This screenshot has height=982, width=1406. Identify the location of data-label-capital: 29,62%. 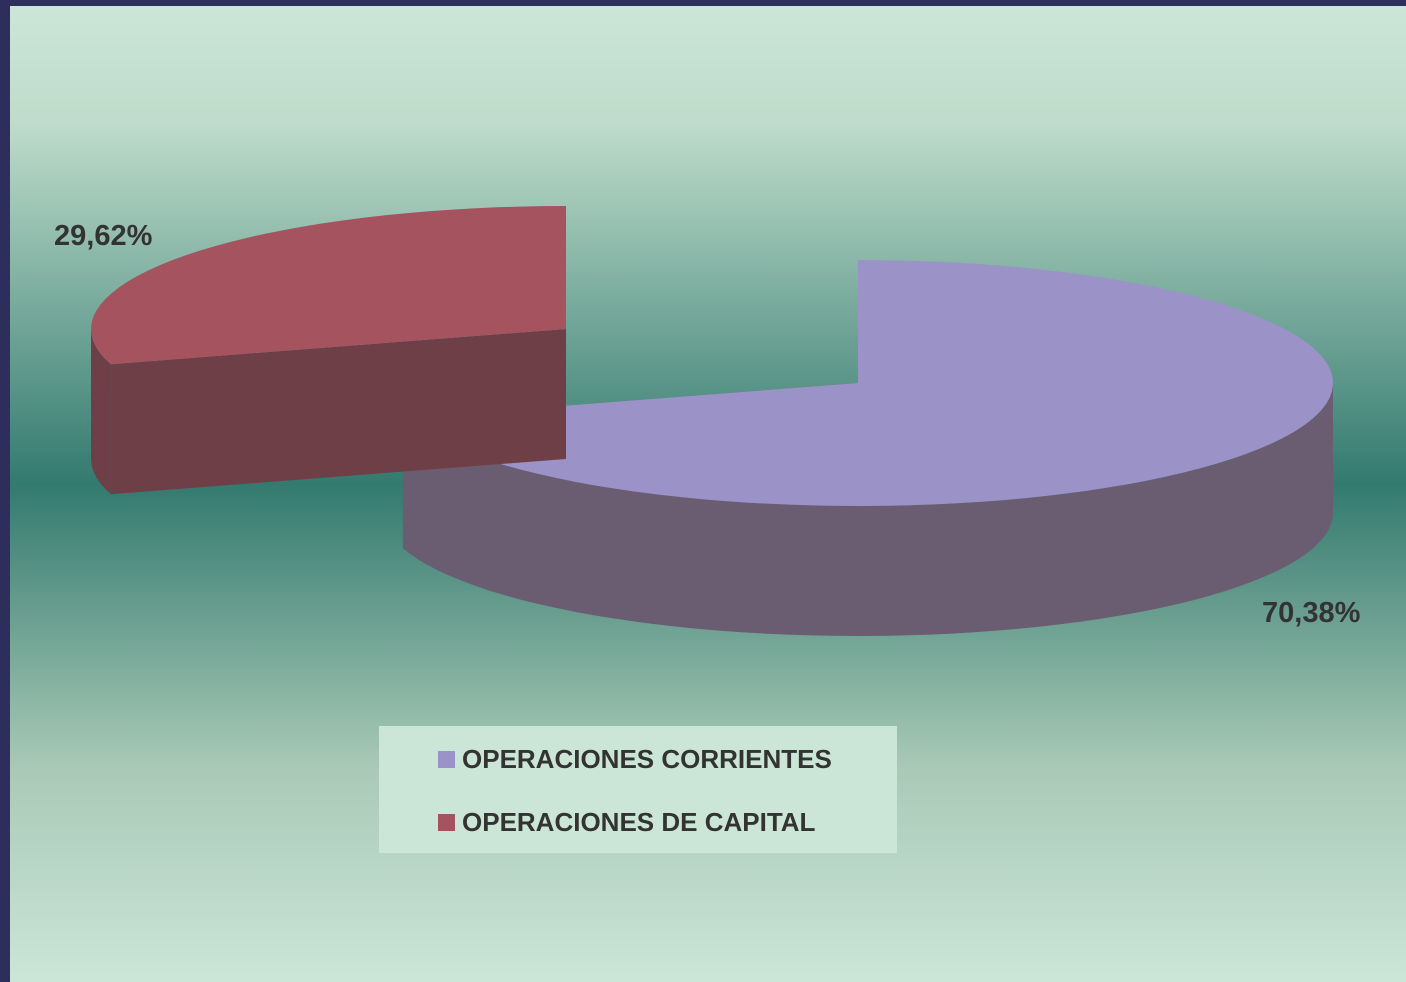
(103, 236).